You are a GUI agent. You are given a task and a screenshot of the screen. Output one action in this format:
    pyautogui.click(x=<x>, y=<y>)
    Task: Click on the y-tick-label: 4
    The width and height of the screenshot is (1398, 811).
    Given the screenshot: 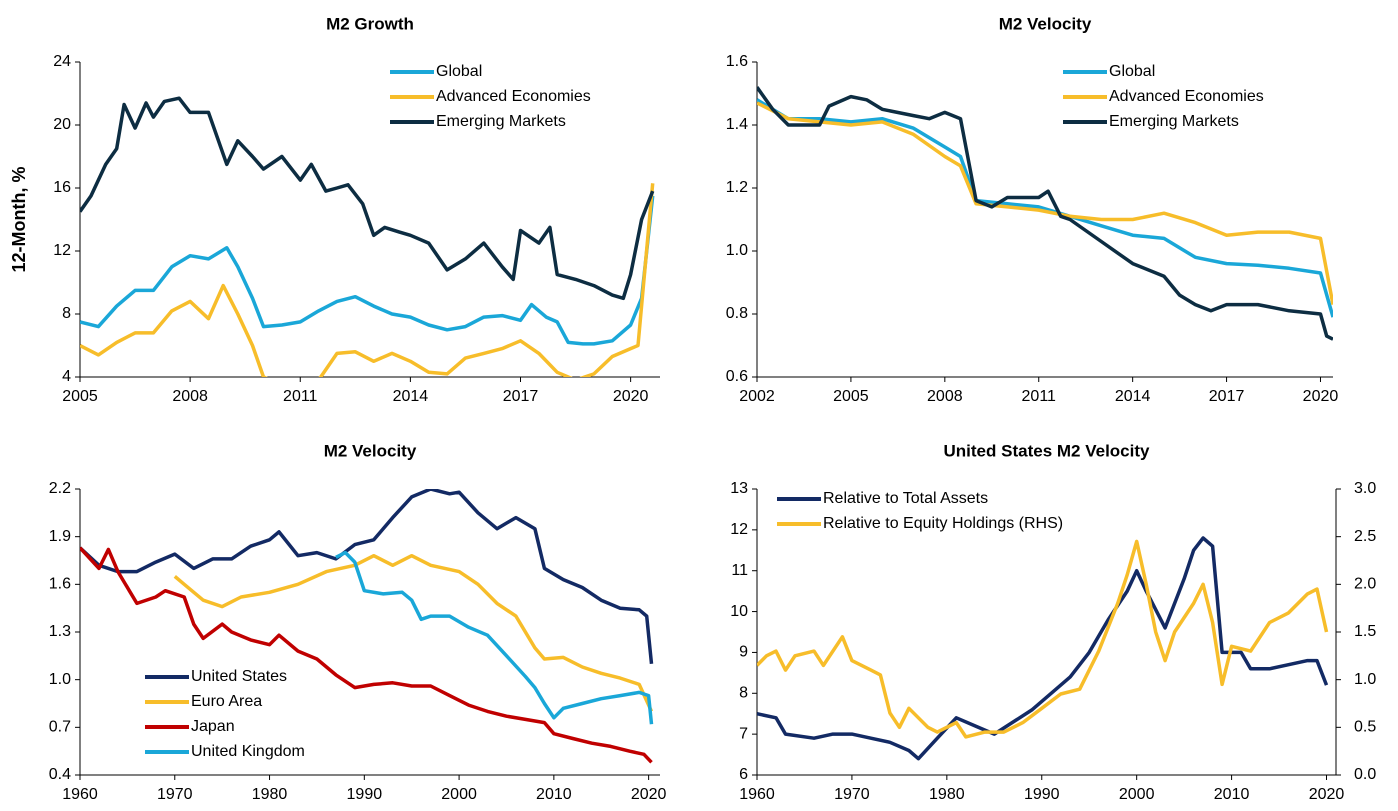 What is the action you would take?
    pyautogui.click(x=66, y=376)
    